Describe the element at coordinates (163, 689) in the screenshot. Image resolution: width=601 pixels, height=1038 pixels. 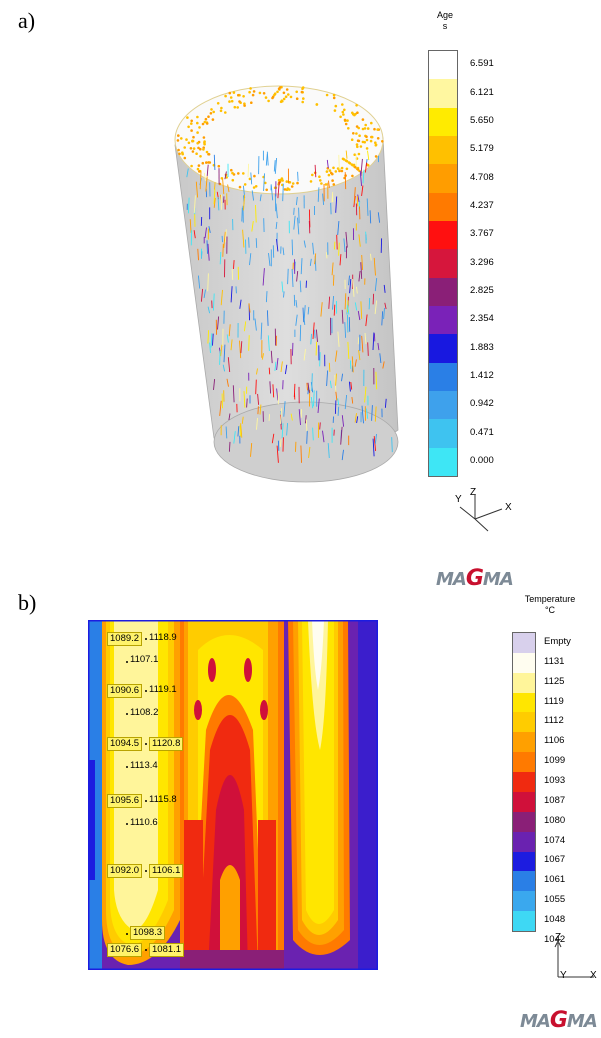
I see `probe-value: 1119.1` at that location.